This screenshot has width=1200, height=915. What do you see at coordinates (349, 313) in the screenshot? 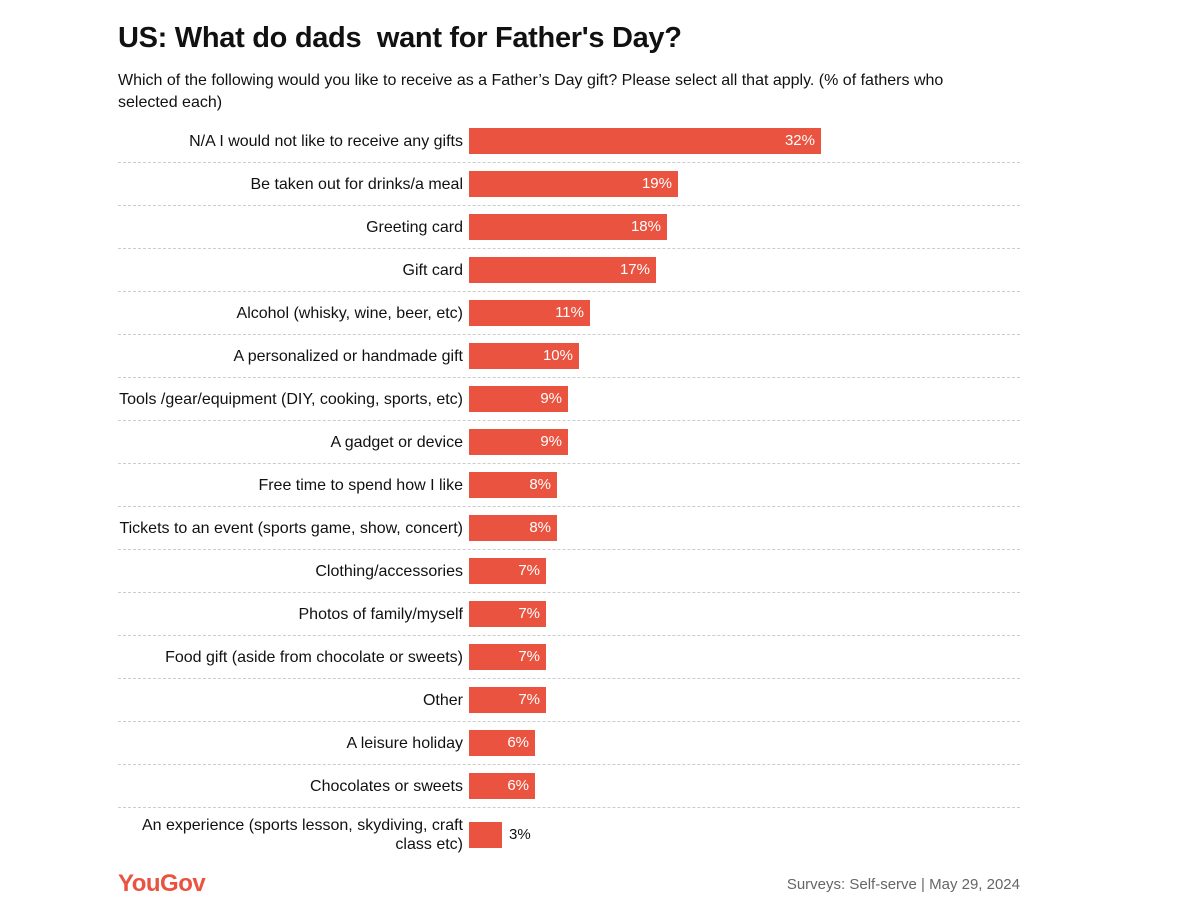
I see `category-label: Alcohol (whisky, wine, beer, etc)` at bounding box center [349, 313].